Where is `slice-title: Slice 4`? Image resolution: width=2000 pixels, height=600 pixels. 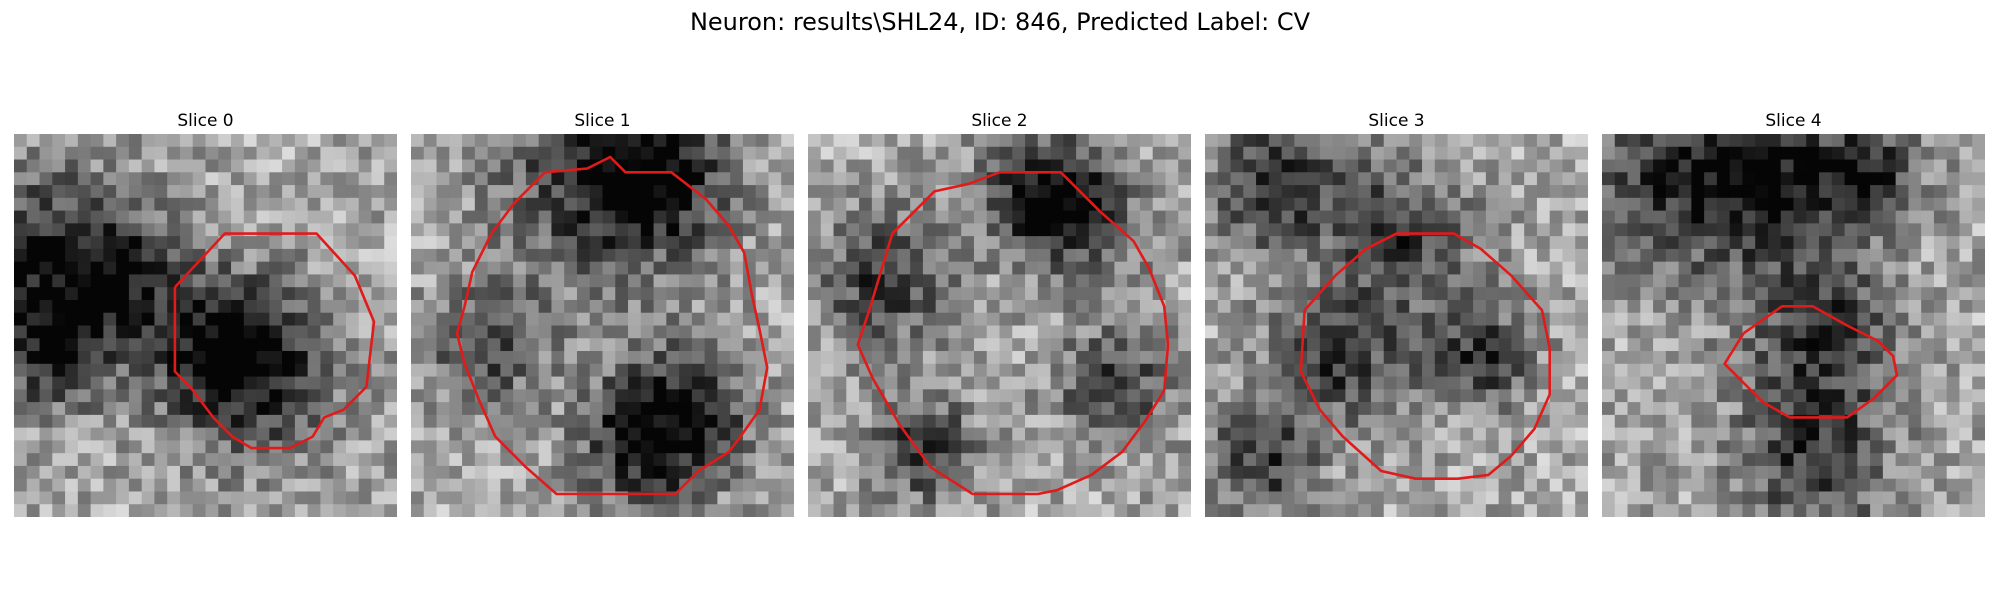 slice-title: Slice 4 is located at coordinates (1793, 121).